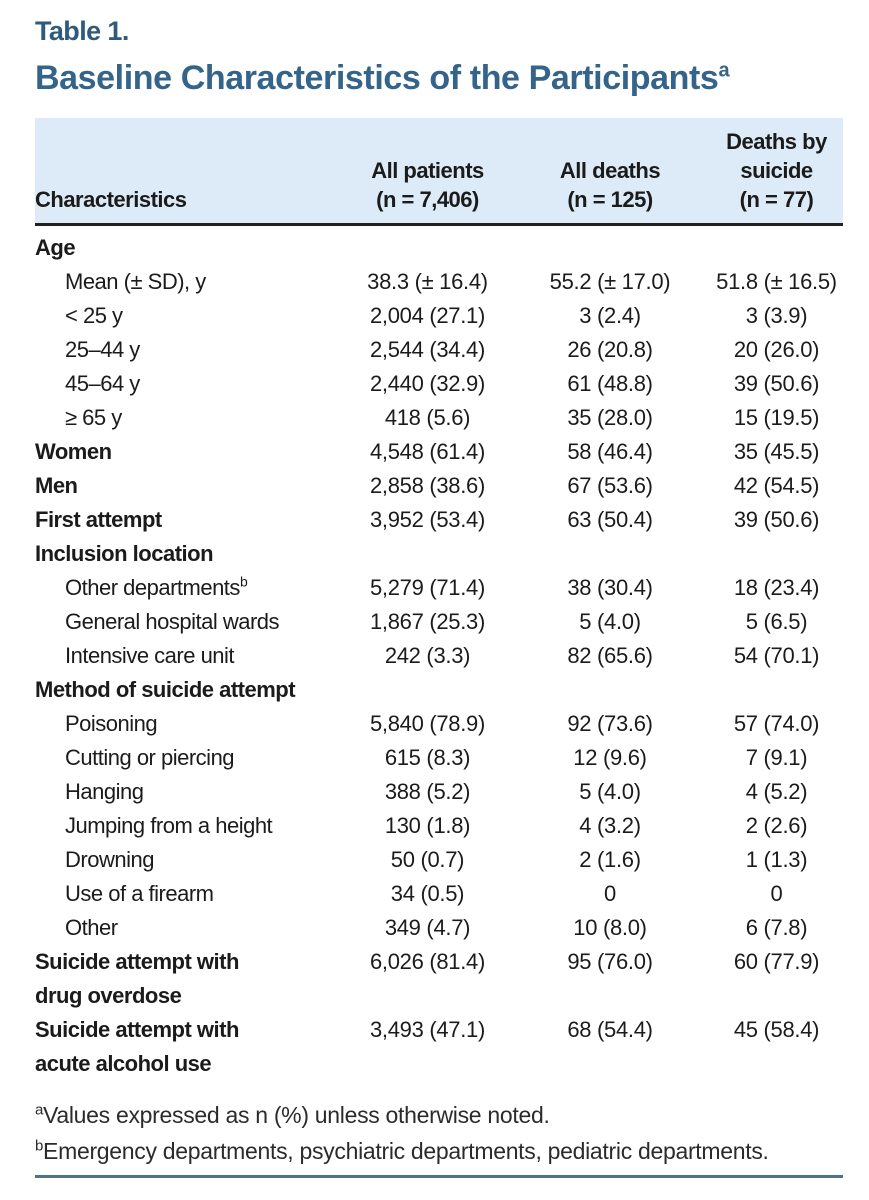 The height and width of the screenshot is (1200, 869). I want to click on cell-value: 10 (8.0), so click(610, 927).